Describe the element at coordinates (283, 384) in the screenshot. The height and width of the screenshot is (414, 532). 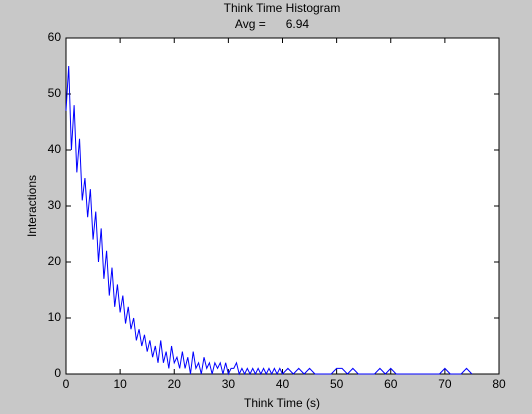
I see `x-tick-label: 40` at that location.